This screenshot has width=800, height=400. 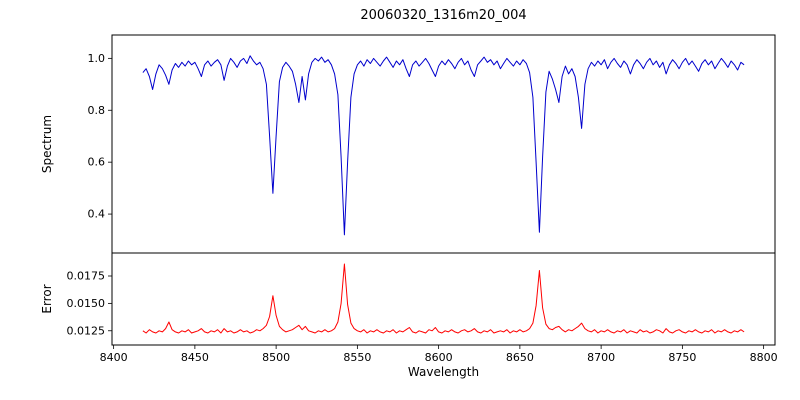 I want to click on spectrum-y-tick-label: 1.0, so click(x=97, y=58).